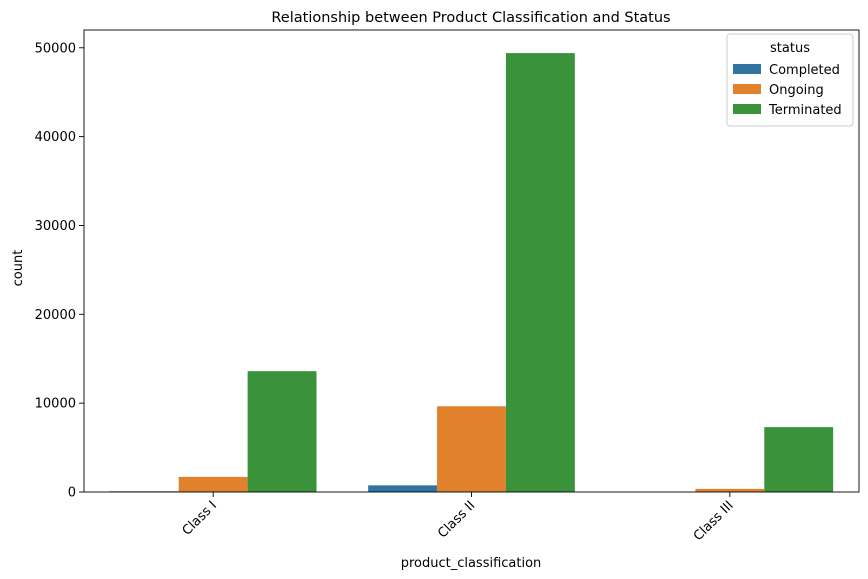 Image resolution: width=868 pixels, height=579 pixels. I want to click on x-tick-label: Class III, so click(714, 521).